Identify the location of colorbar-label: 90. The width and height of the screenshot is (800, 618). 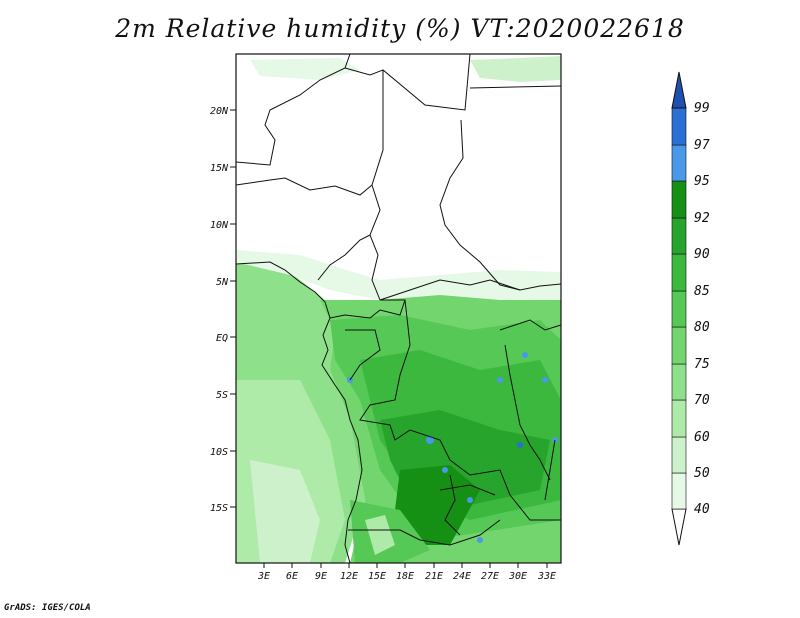
(702, 254).